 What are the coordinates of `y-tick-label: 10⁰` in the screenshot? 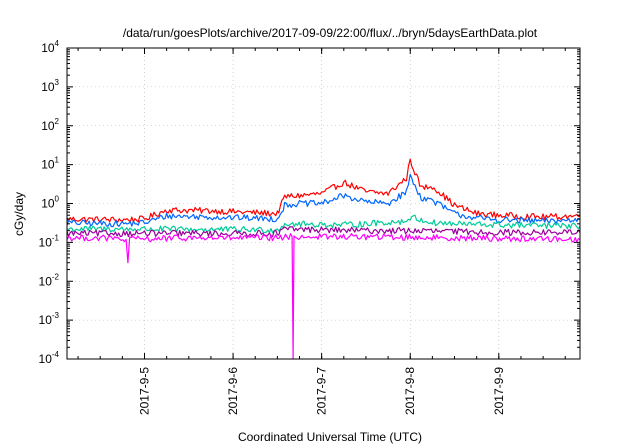 It's located at (50, 203).